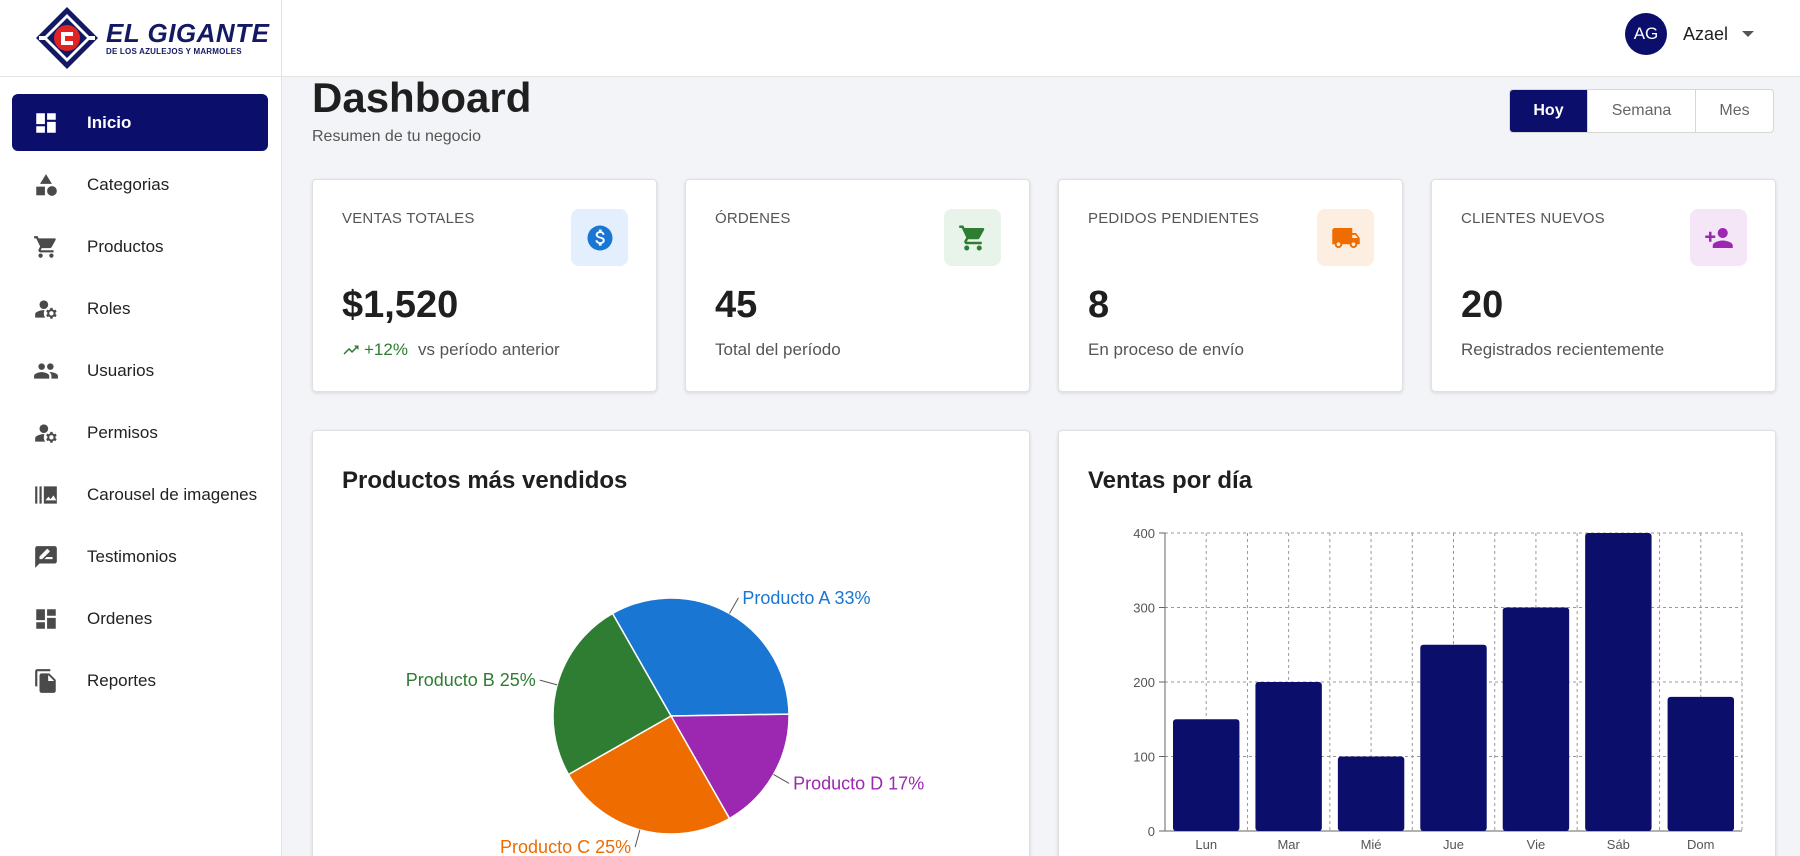 The image size is (1800, 856). I want to click on y-tick-label: 400, so click(1144, 533).